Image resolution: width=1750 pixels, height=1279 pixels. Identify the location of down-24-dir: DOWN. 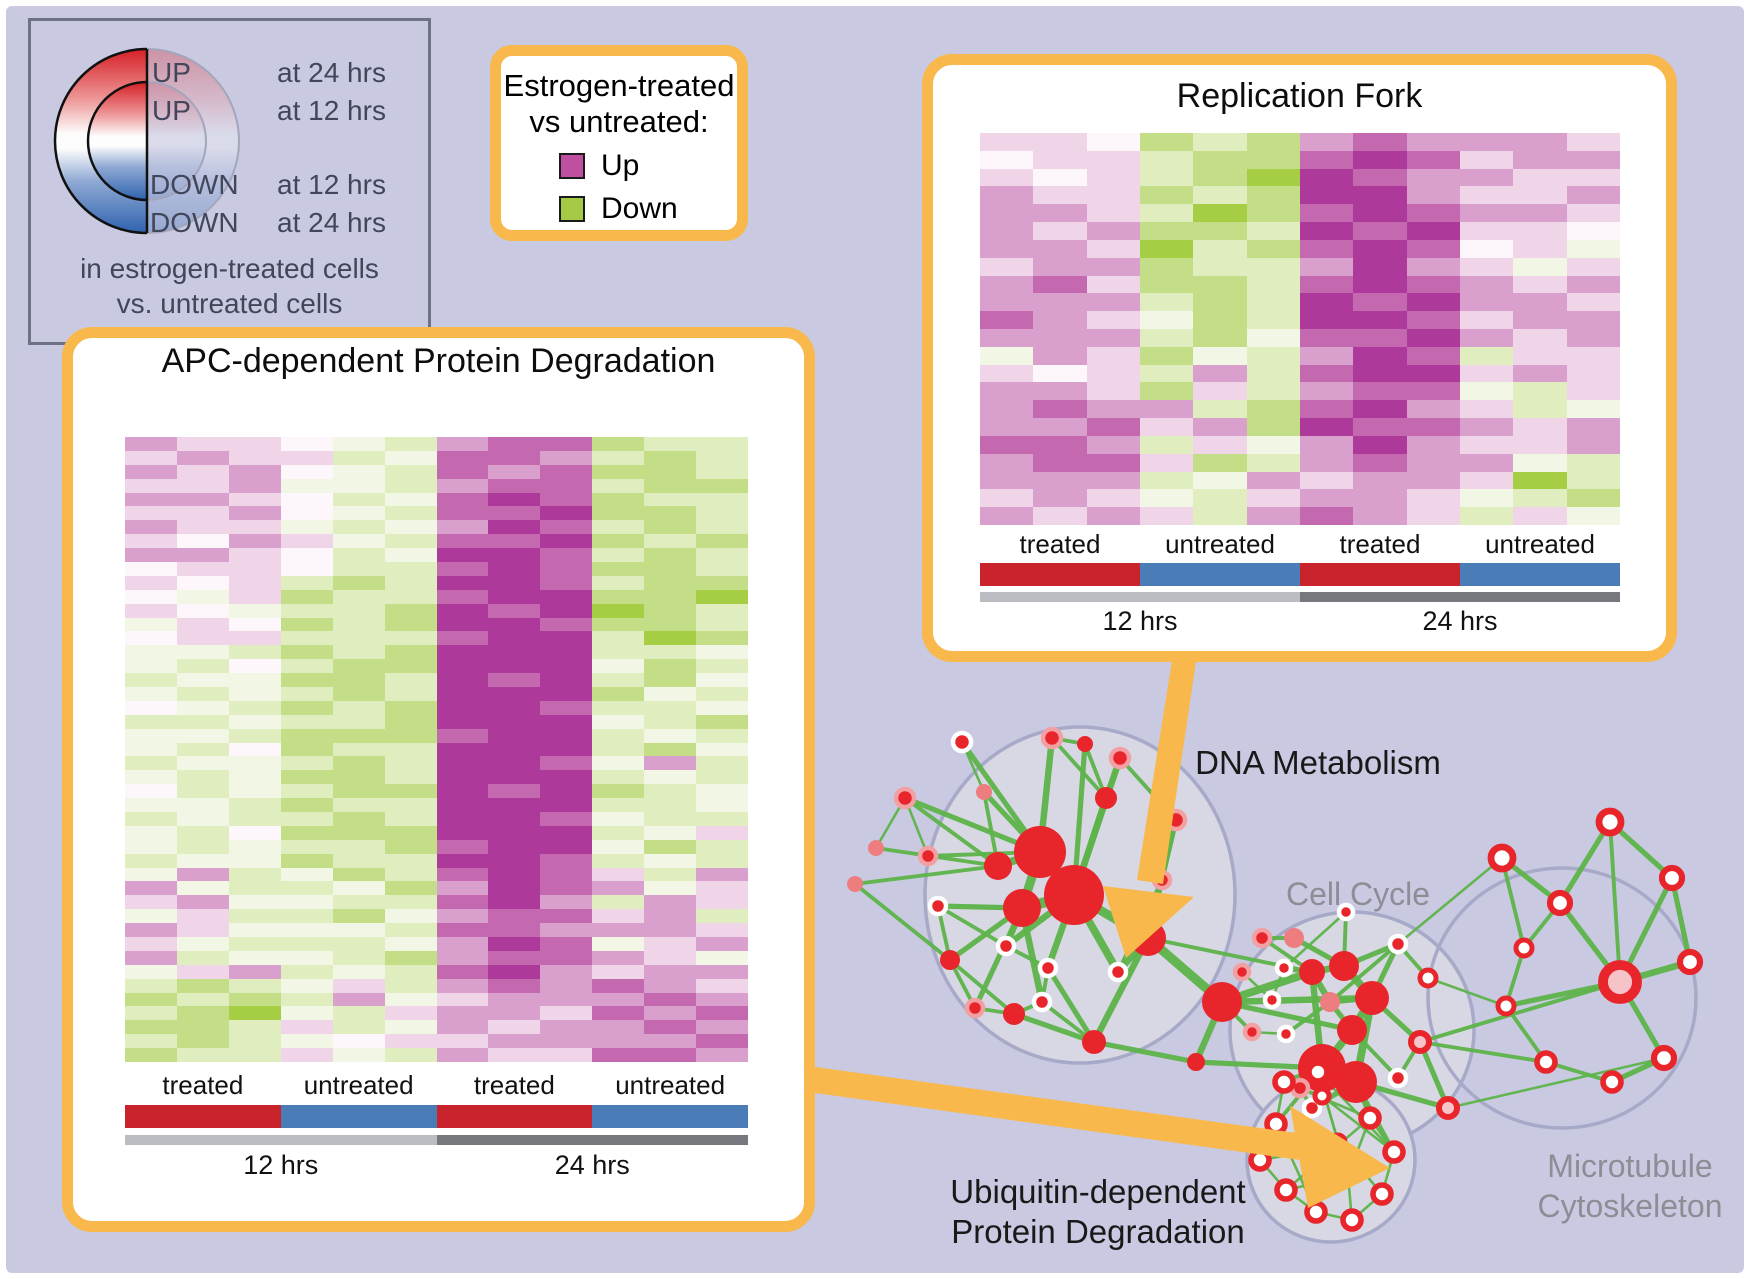
(194, 222).